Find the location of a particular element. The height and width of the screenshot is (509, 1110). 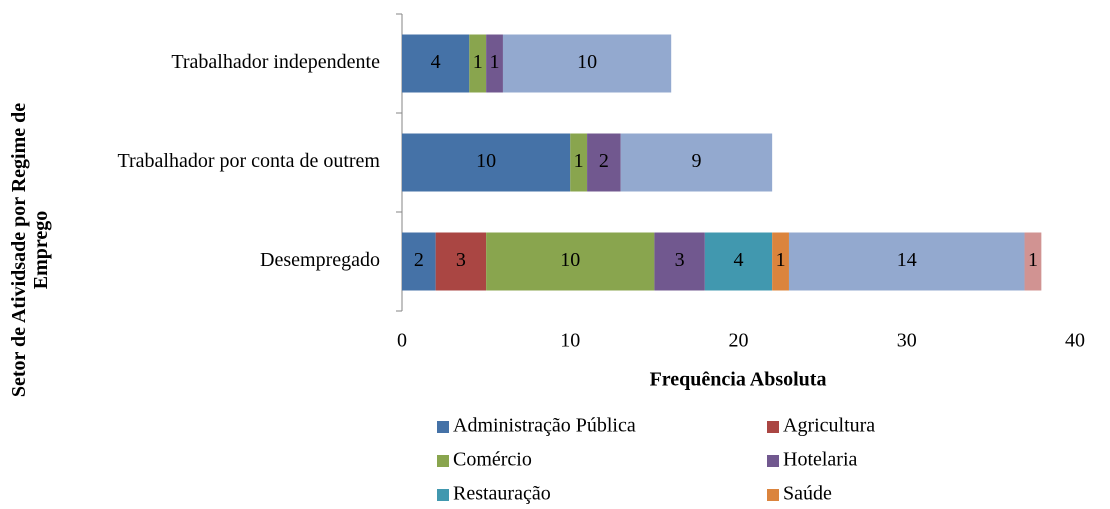

data-label: 9 is located at coordinates (696, 161).